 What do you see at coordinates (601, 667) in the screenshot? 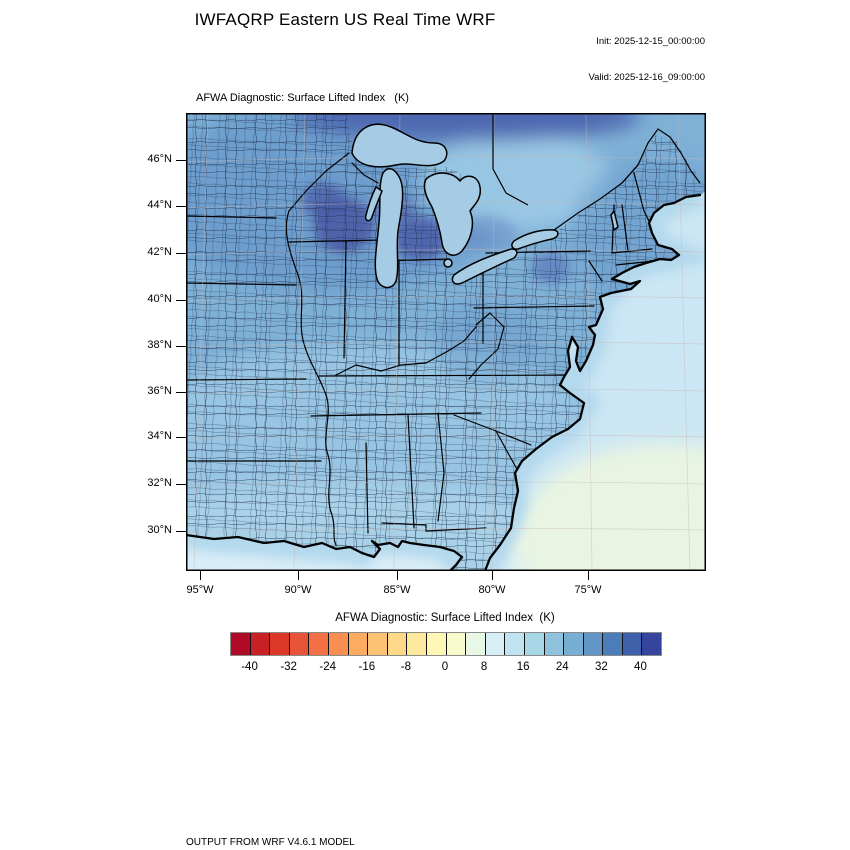
I see `colorbar-tick-label: 32` at bounding box center [601, 667].